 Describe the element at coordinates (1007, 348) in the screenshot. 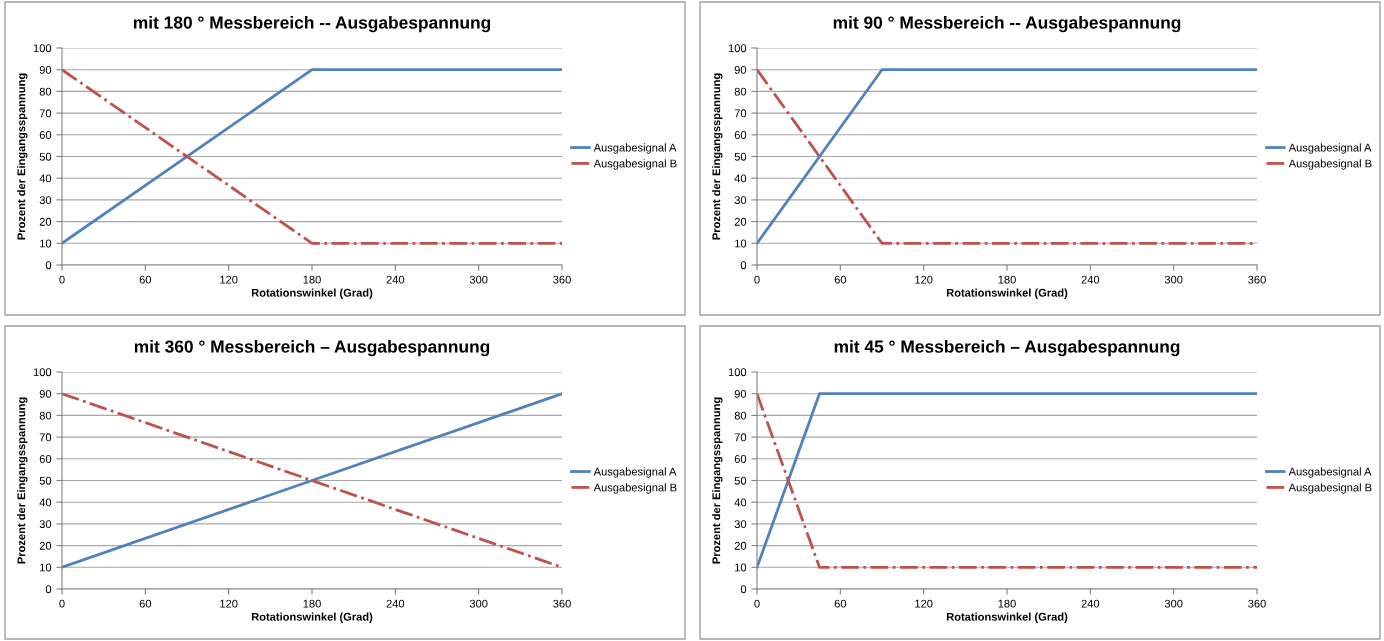

I see `chart-title: mit 45 ° Messbereich – Ausgabespannung` at that location.